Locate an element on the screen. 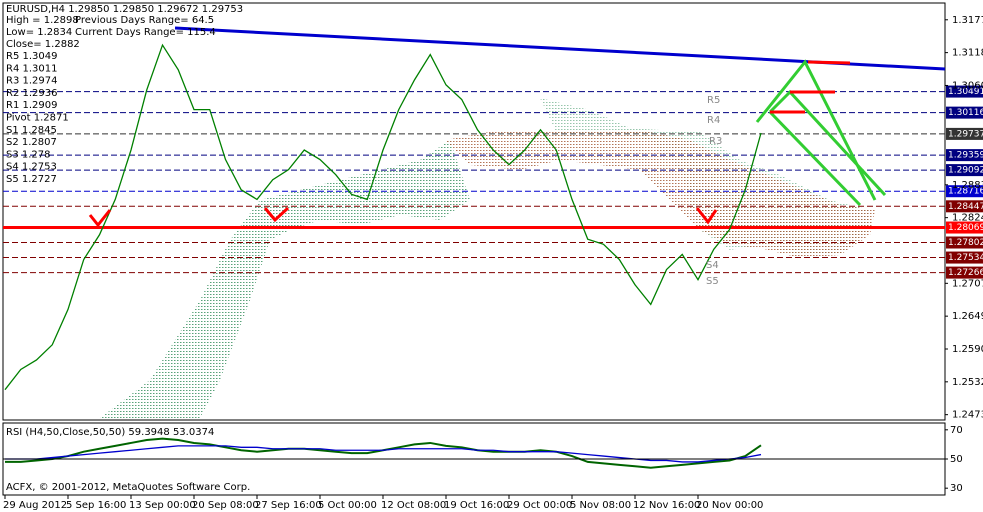 Image resolution: width=983 pixels, height=512 pixels. x-tick-label: 5 Nov 08:00 is located at coordinates (600, 505).